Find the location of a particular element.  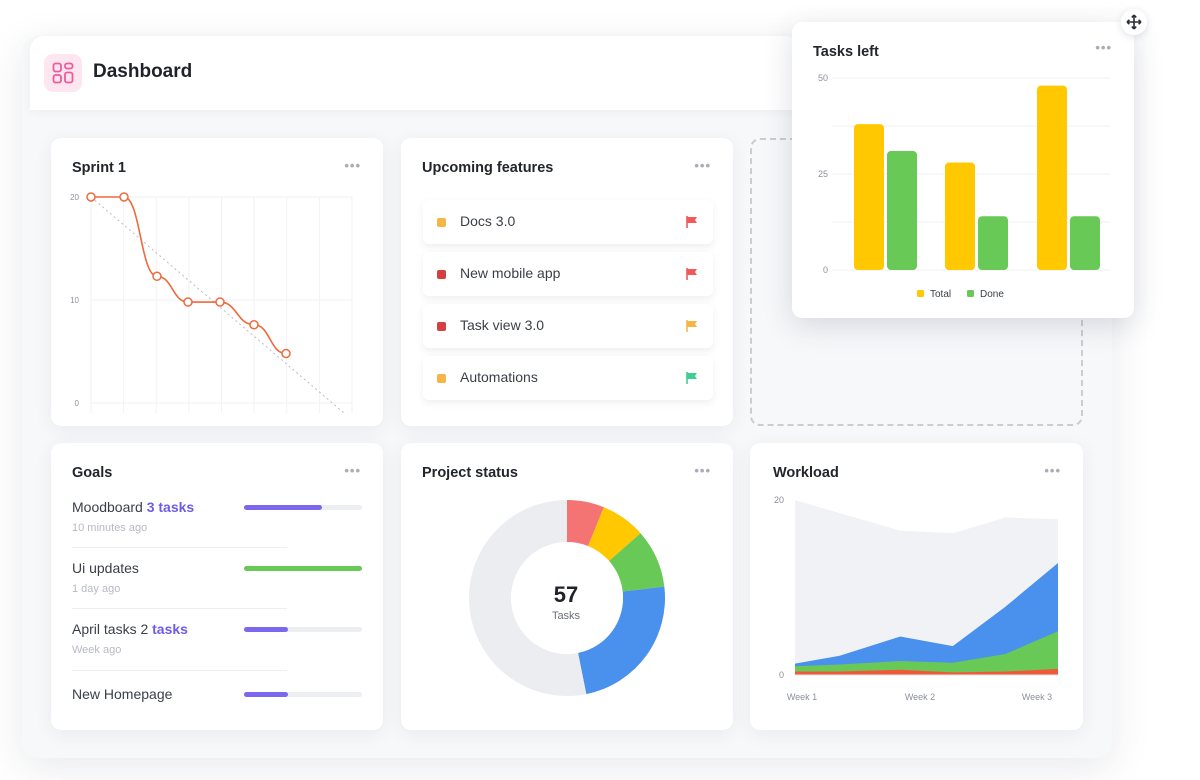

goal-timestamp: Week ago is located at coordinates (97, 650).